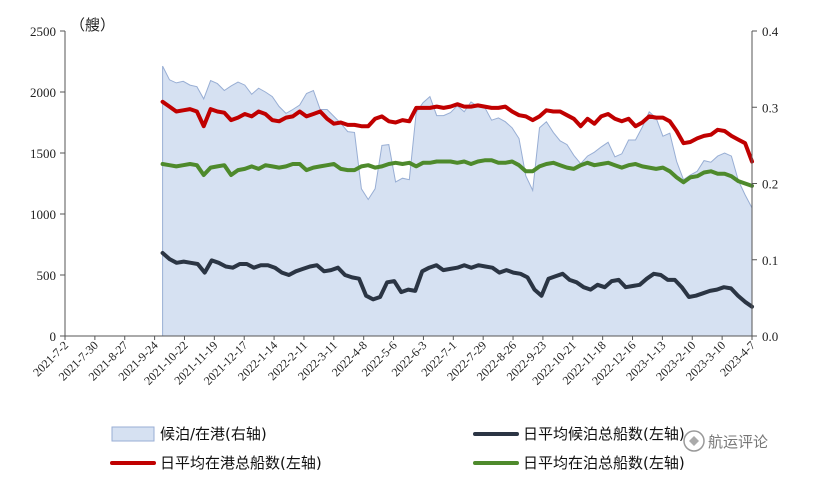 Image resolution: width=815 pixels, height=480 pixels. I want to click on watermark-logo-icon, so click(694, 441).